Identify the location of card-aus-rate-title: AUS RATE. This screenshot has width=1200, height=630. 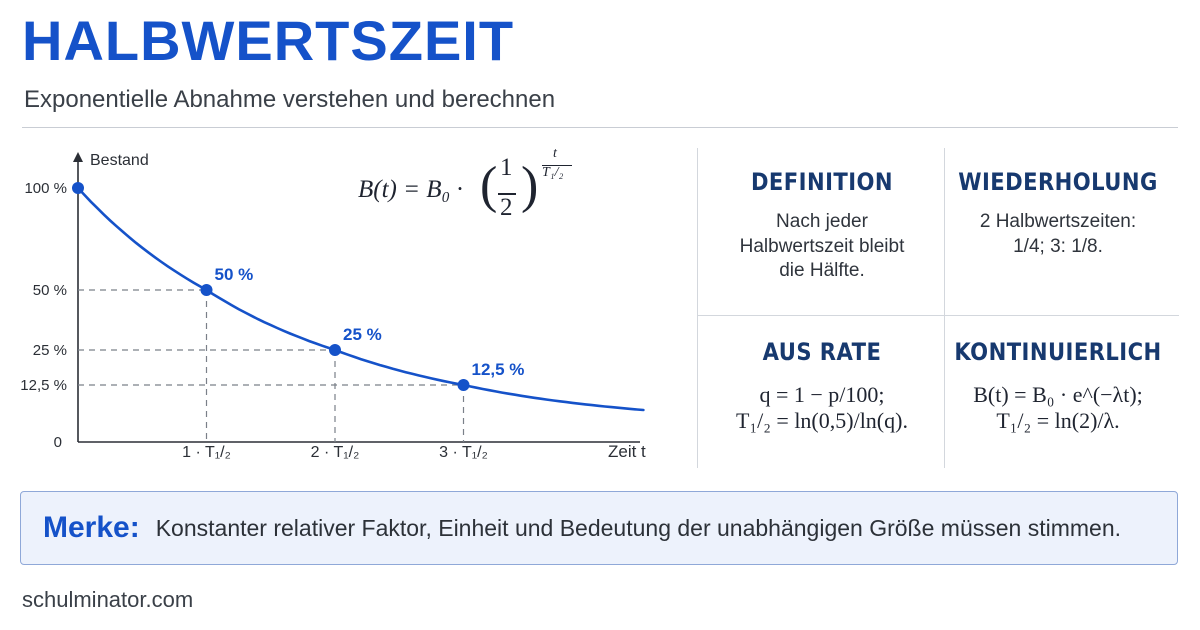
(822, 352).